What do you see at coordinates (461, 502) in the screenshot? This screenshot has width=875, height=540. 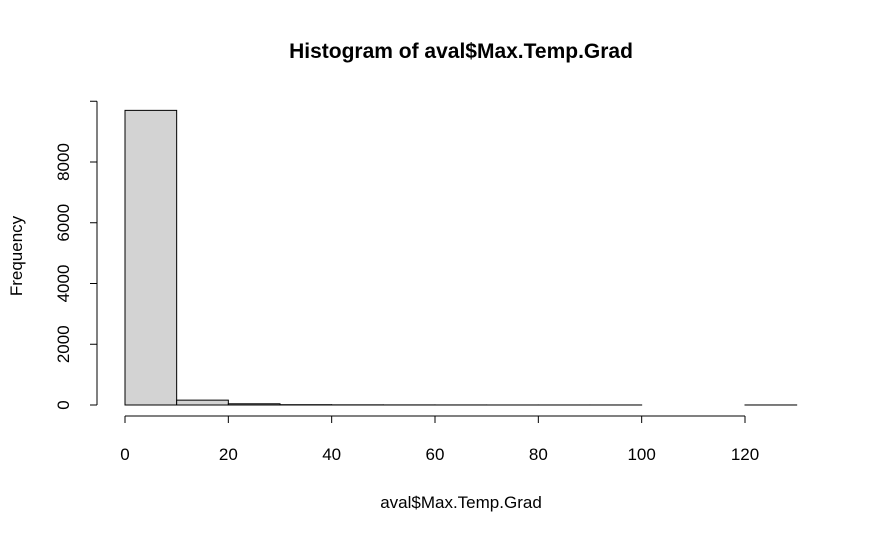 I see `x-axis-label: aval$Max.Temp.Grad` at bounding box center [461, 502].